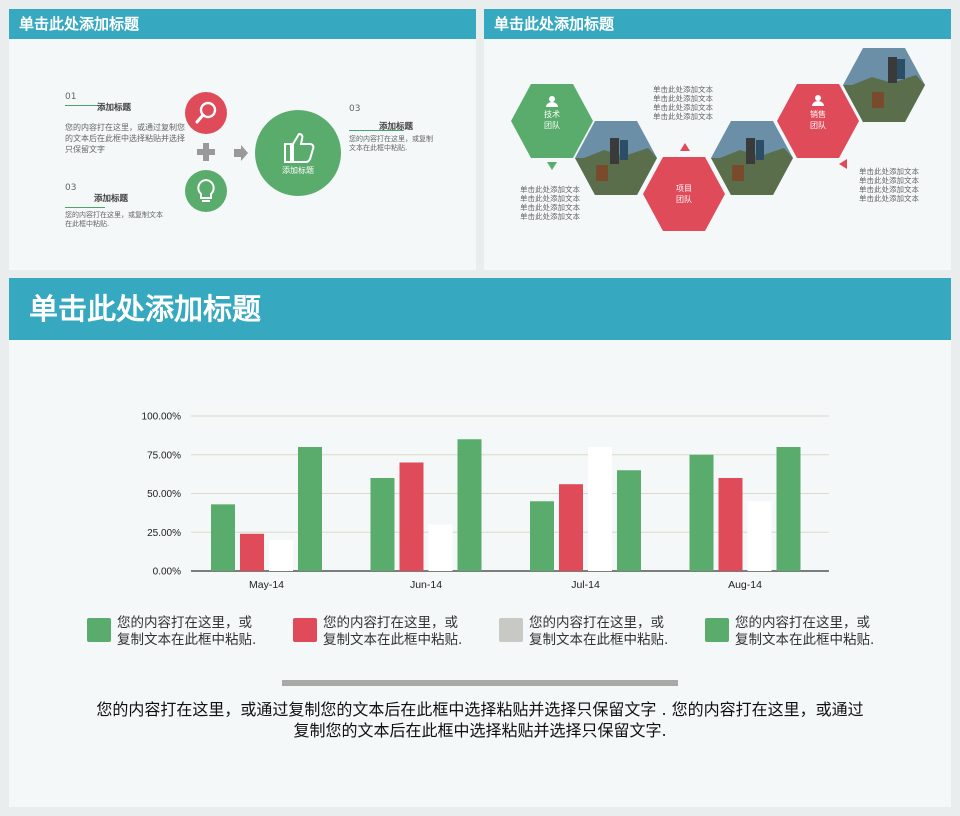  I want to click on item-text: 您的内容打在这里，或通过复制您的文本后在此框中选择粘贴并选择只保留文字, so click(125, 138).